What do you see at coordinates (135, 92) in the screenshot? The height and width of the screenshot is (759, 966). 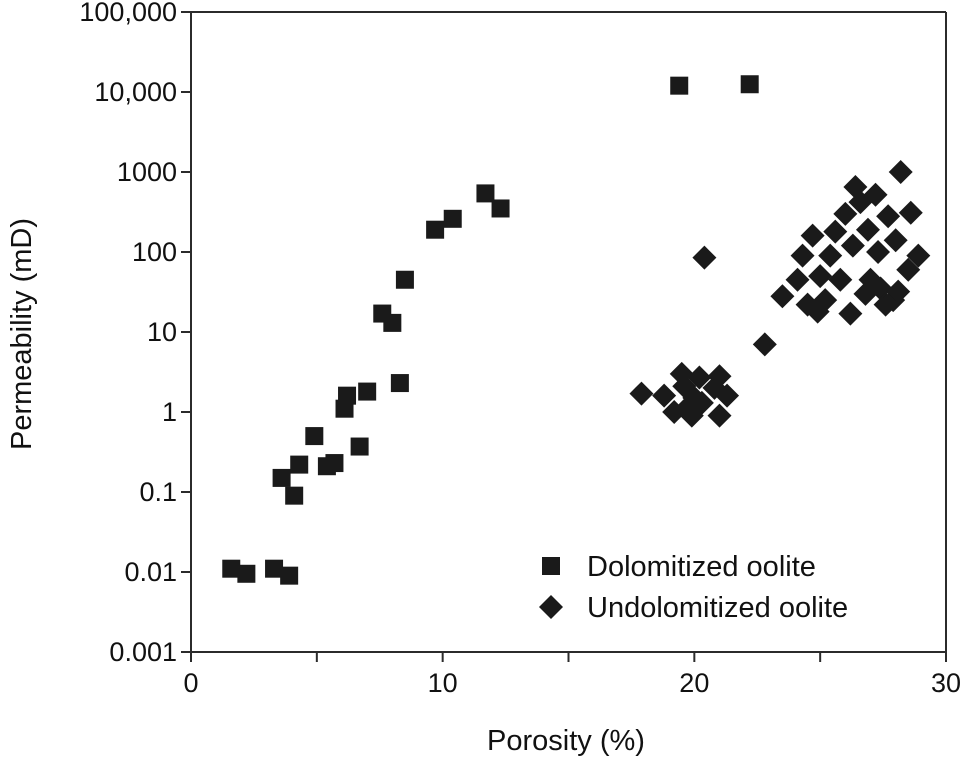 I see `y-tick-label: 10,000` at bounding box center [135, 92].